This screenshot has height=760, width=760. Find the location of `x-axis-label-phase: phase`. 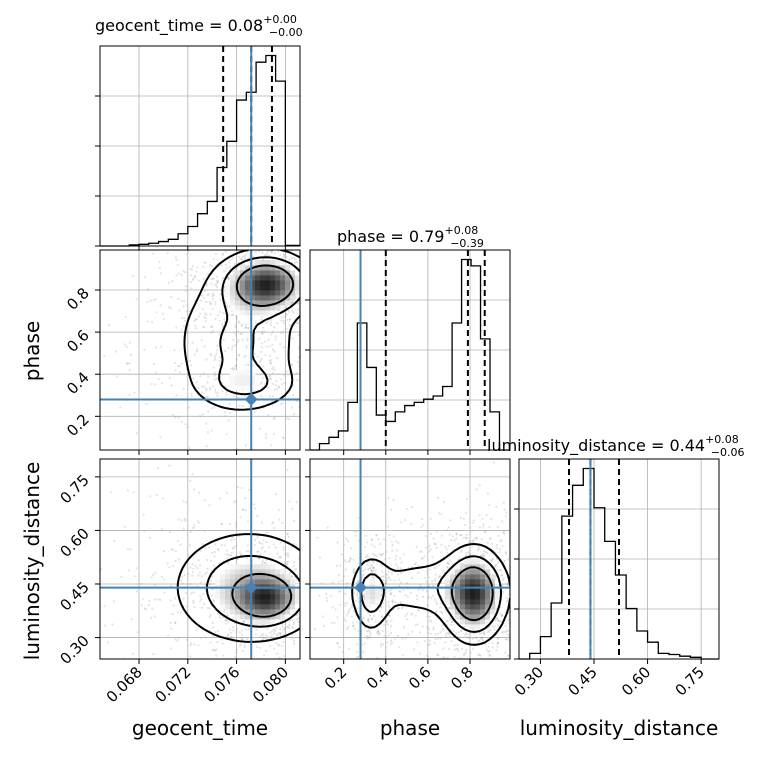

x-axis-label-phase: phase is located at coordinates (410, 728).